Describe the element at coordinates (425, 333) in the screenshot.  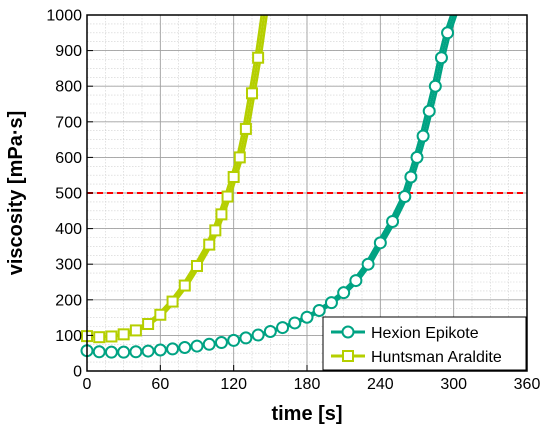
I see `legend-label: Hexion Epikote` at that location.